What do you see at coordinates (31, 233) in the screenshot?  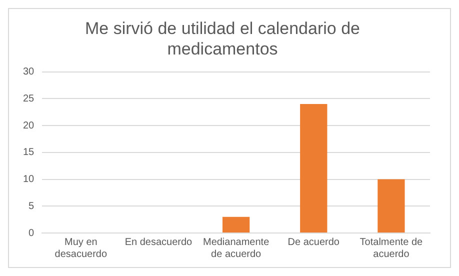 I see `y-tick-label: 0` at bounding box center [31, 233].